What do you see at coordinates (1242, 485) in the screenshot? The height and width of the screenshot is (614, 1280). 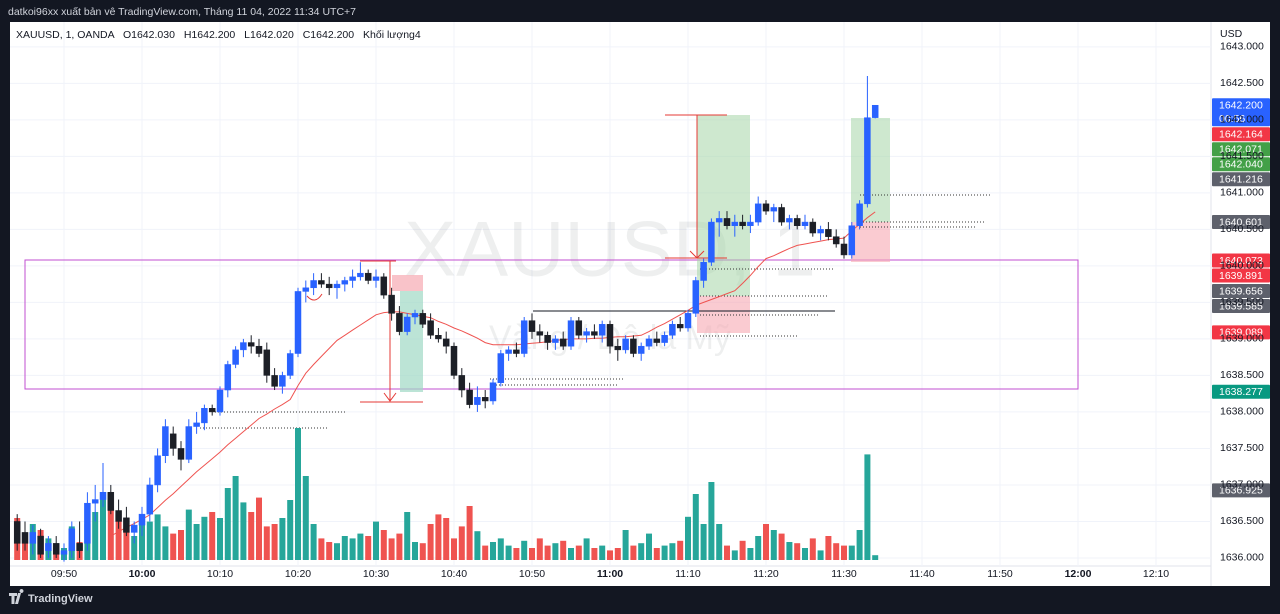 I see `y-tick-label: 1637.000` at bounding box center [1242, 485].